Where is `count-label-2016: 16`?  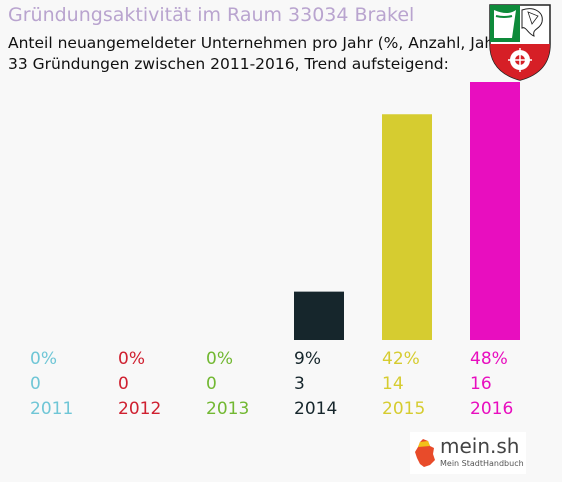 count-label-2016: 16 is located at coordinates (481, 384).